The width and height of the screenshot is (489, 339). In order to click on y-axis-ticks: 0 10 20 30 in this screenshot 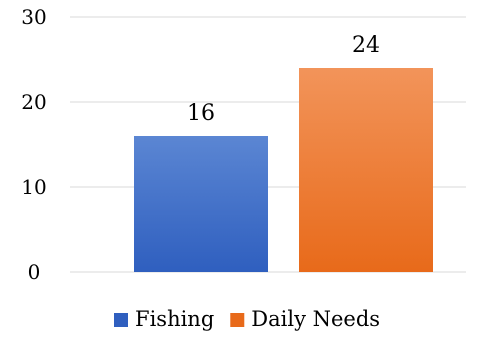, I will do `click(33, 144)`.